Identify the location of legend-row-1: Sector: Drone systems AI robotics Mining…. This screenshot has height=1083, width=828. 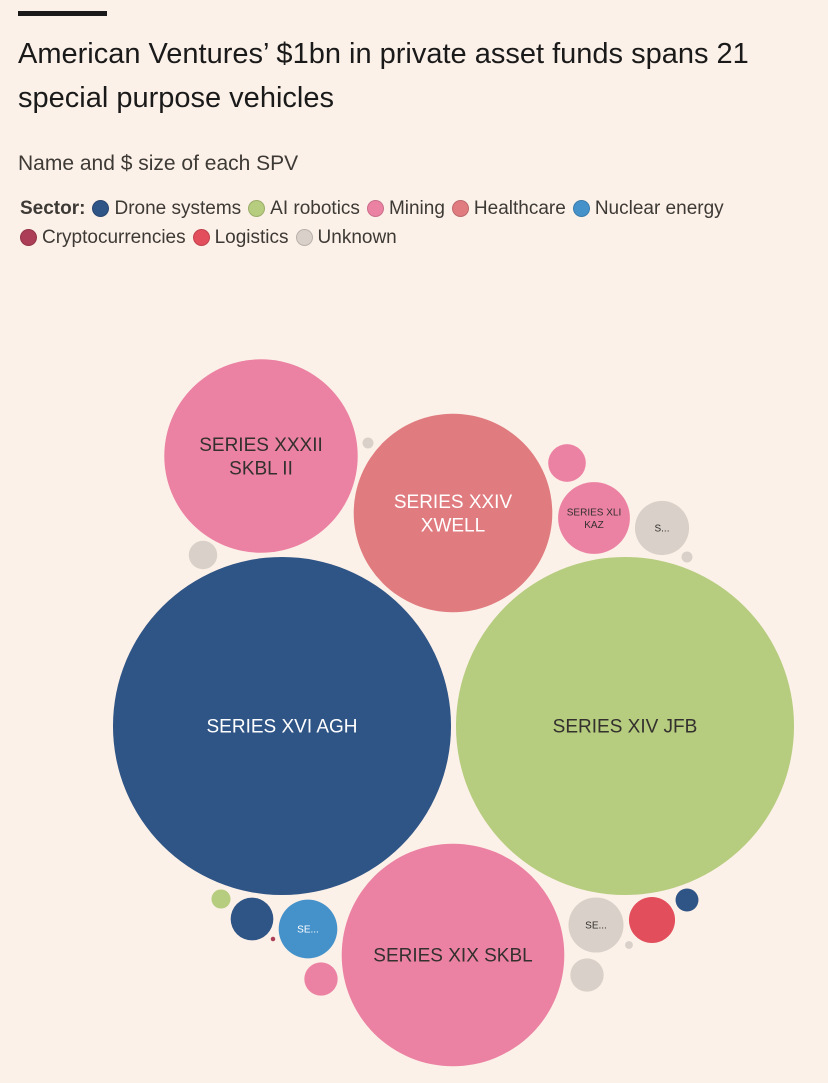
(420, 208).